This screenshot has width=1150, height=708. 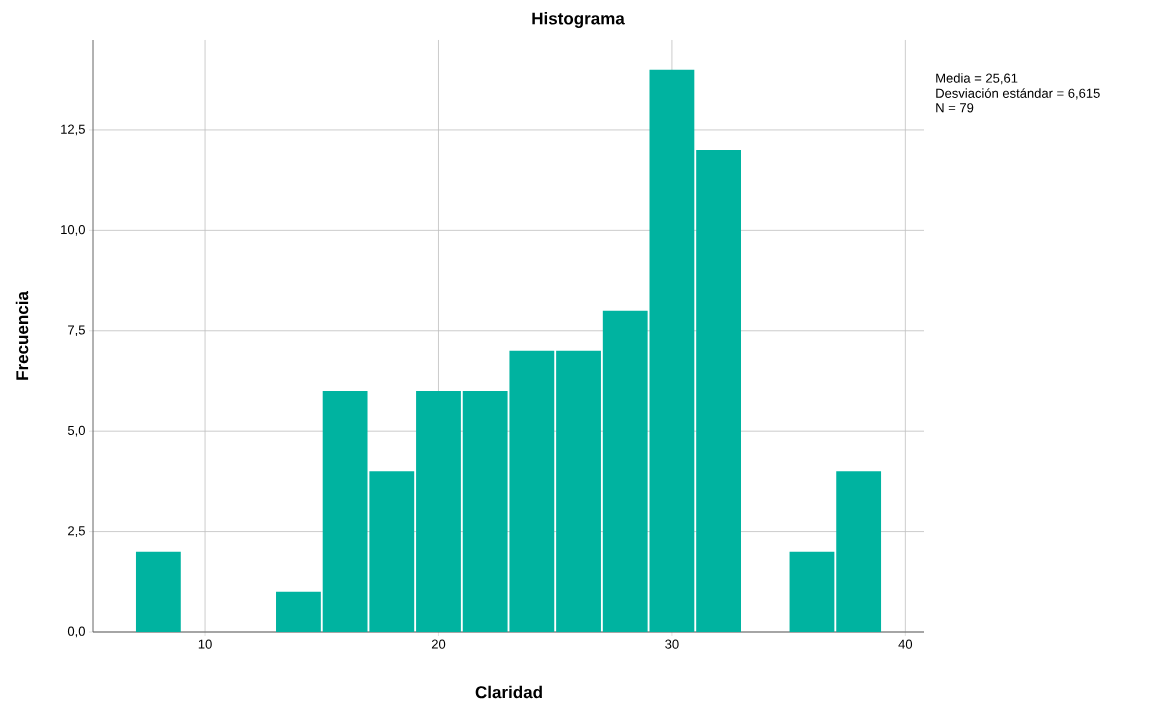 I want to click on y-tick-label: 10,0, so click(x=73, y=230).